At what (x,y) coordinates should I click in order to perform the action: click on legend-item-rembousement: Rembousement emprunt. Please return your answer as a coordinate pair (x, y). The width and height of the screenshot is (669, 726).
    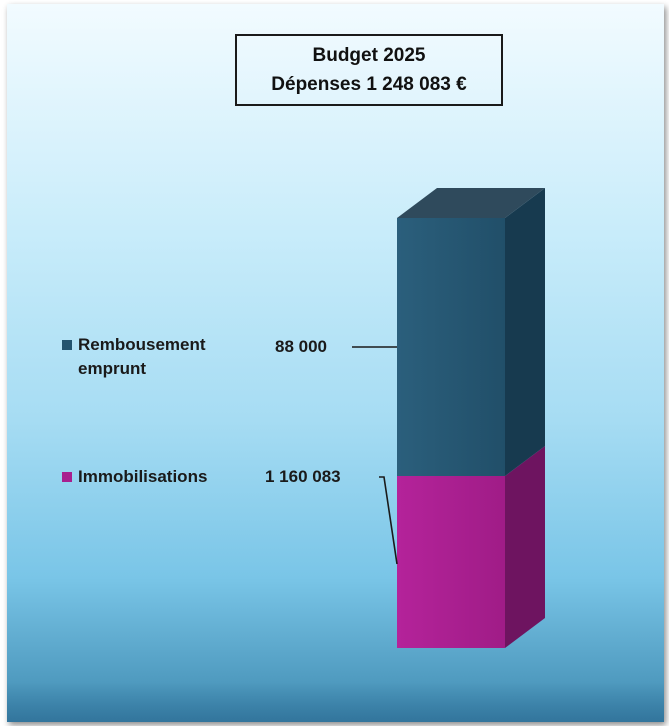
    Looking at the image, I should click on (150, 357).